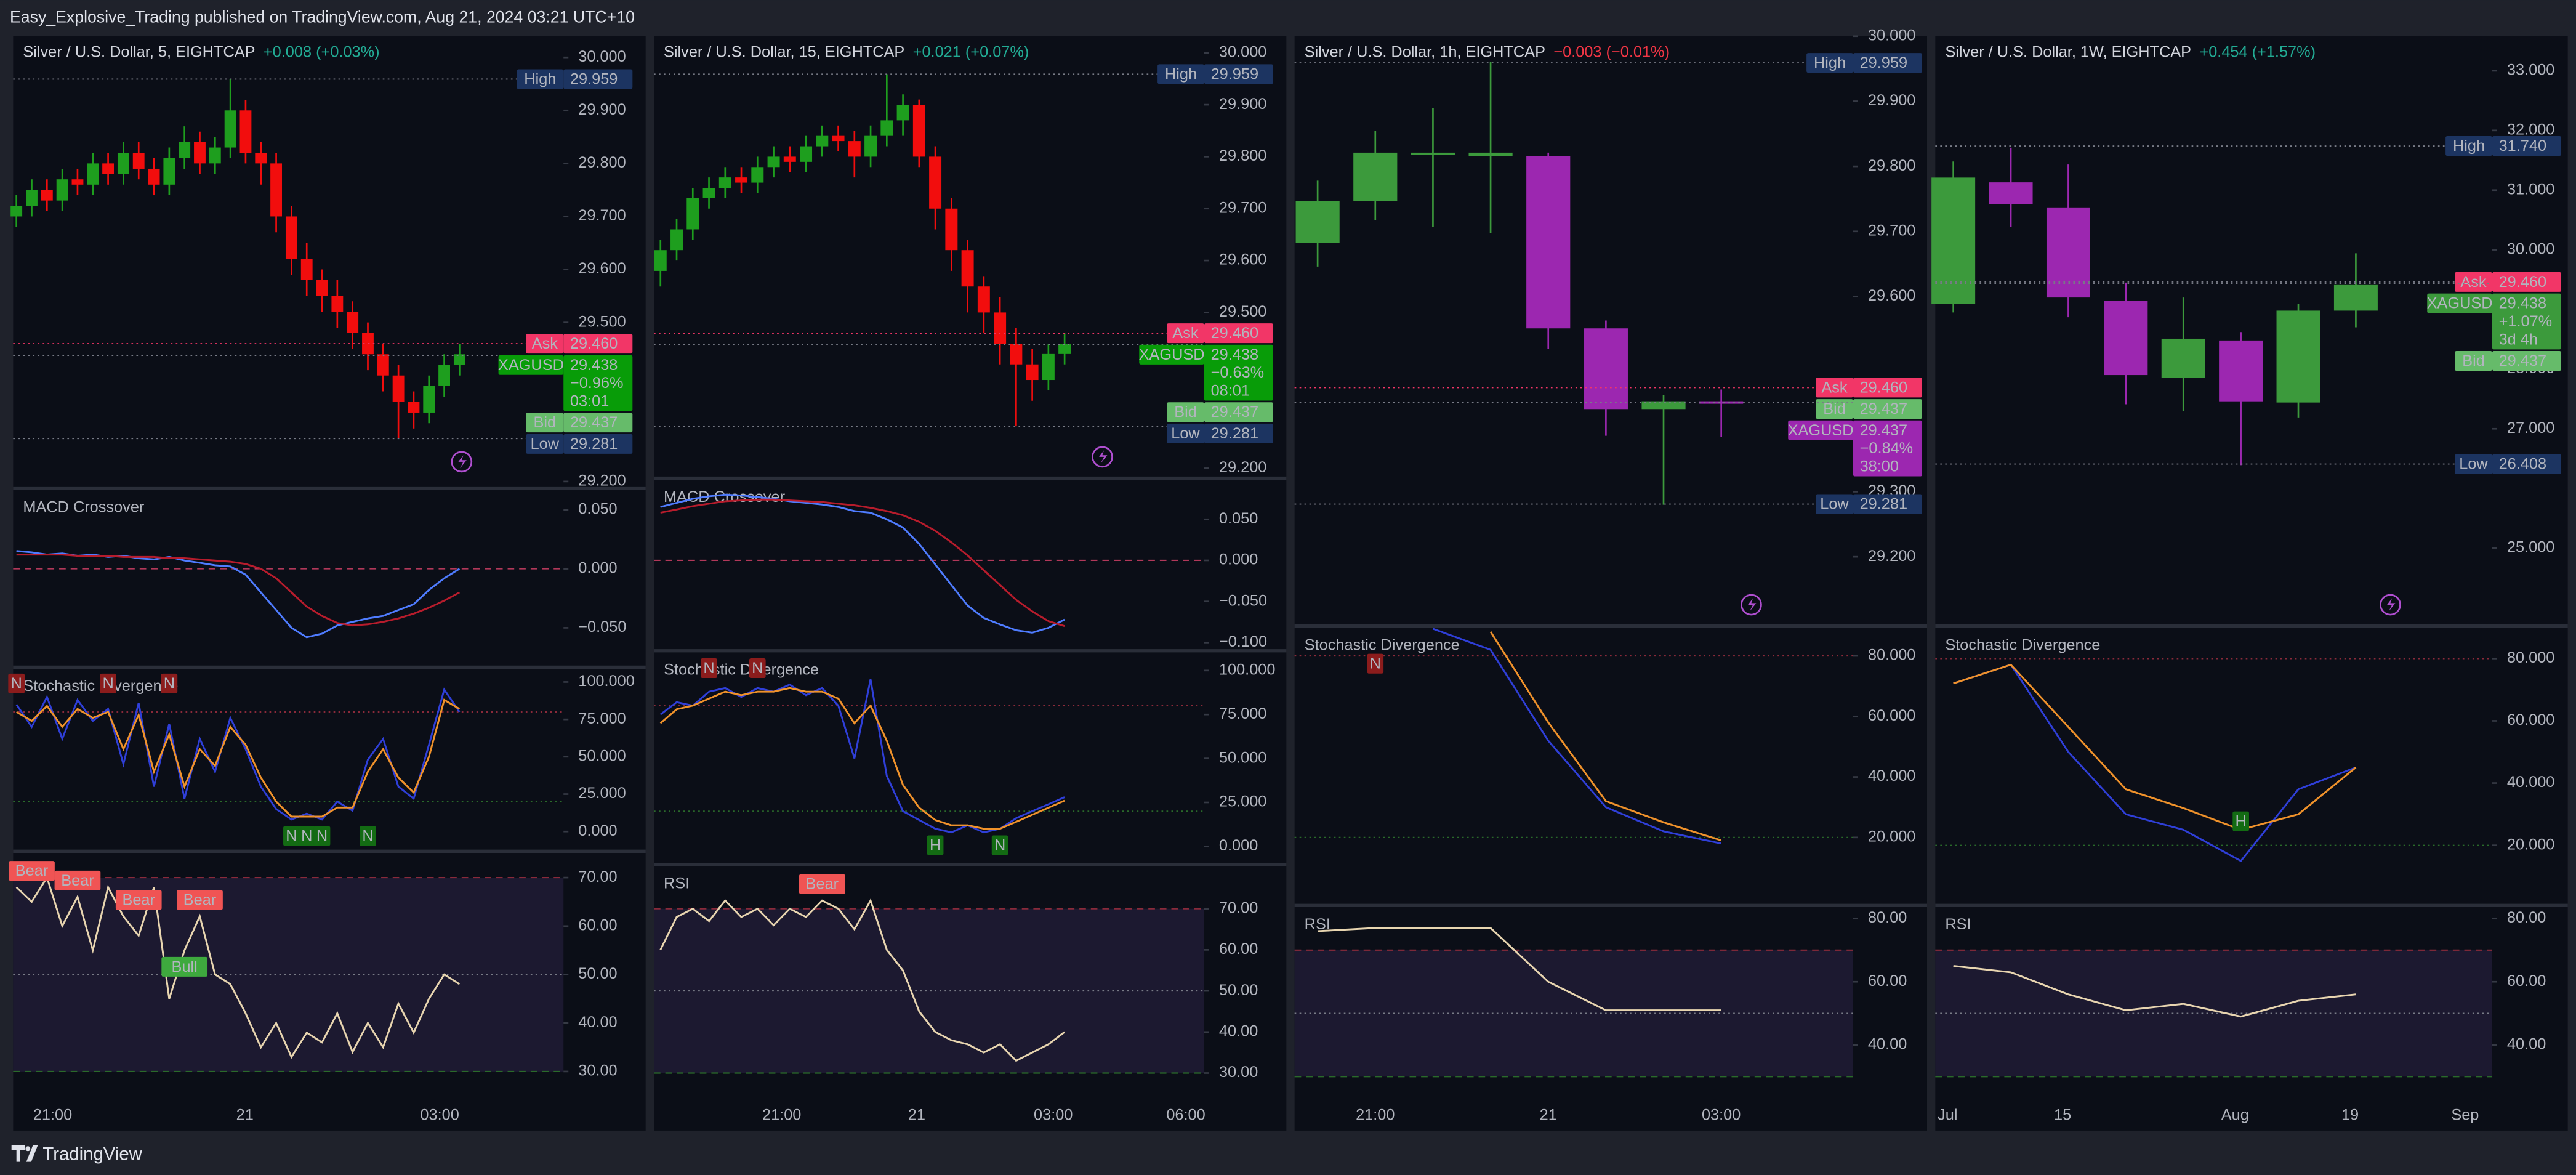 The height and width of the screenshot is (1175, 2576). What do you see at coordinates (677, 883) in the screenshot?
I see `indicator-title: RSI` at bounding box center [677, 883].